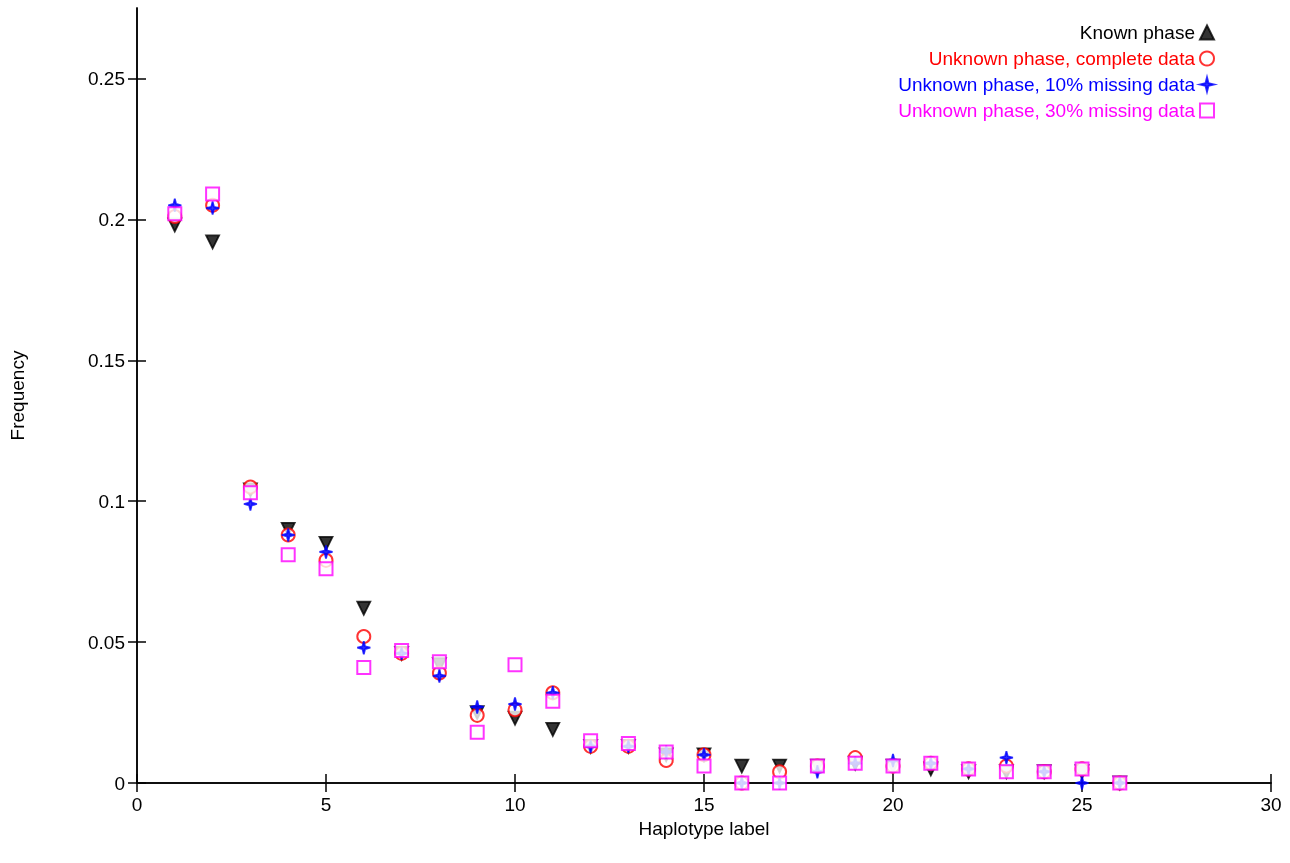  What do you see at coordinates (106, 360) in the screenshot?
I see `y-tick-label: 0.15` at bounding box center [106, 360].